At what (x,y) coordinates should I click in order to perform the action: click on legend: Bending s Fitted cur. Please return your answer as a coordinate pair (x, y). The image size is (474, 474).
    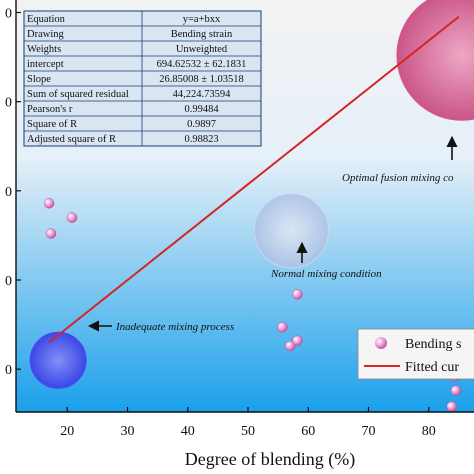
    Looking at the image, I should click on (415, 354).